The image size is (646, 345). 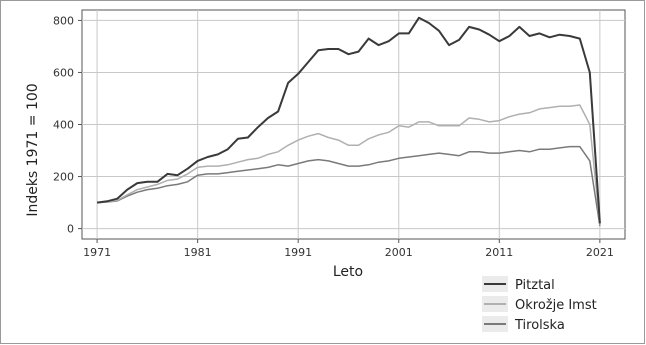 What do you see at coordinates (63, 177) in the screenshot?
I see `y-tick-label: 200` at bounding box center [63, 177].